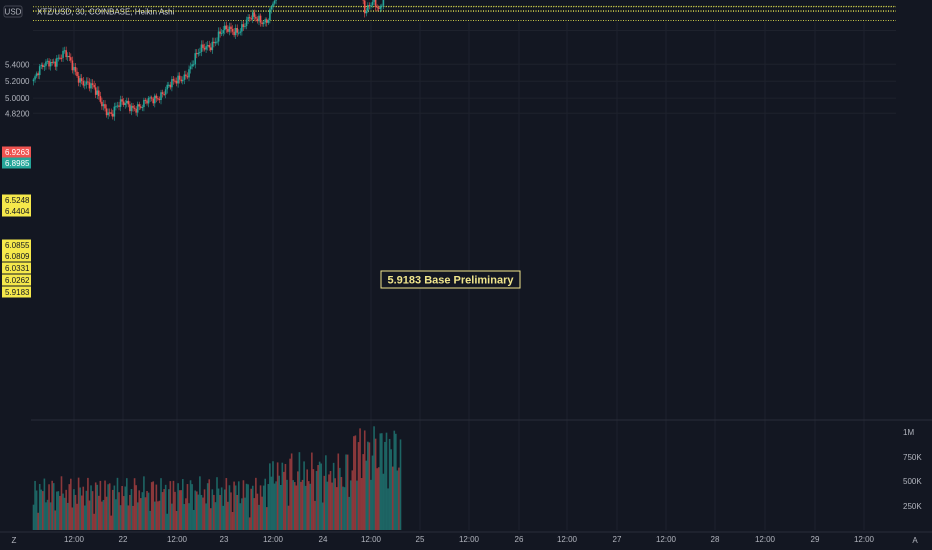  I want to click on volume-tick-label: 250K, so click(912, 506).